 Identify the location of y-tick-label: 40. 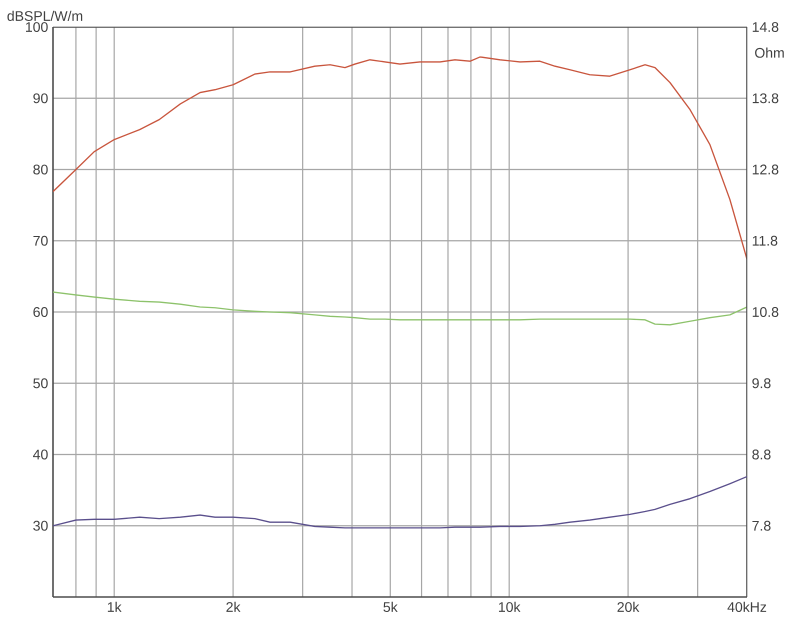
(40, 455).